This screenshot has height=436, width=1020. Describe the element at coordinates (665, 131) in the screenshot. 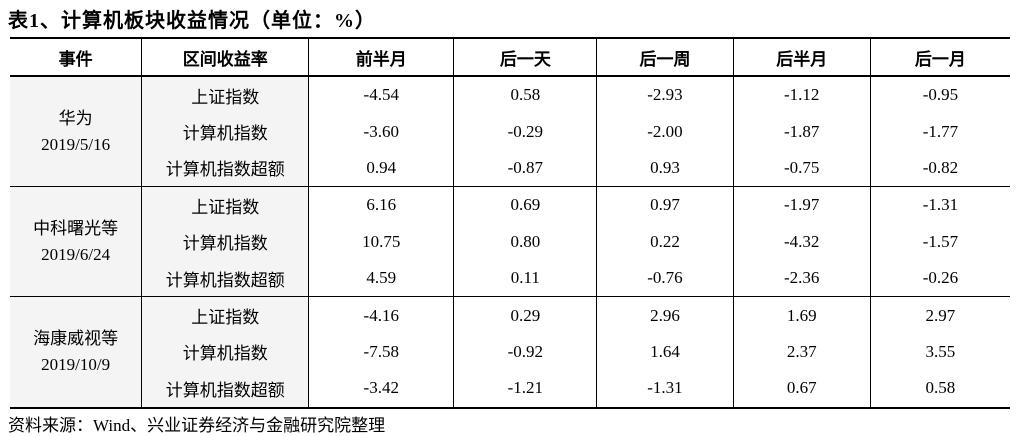

I see `value-cell: -2.00` at that location.